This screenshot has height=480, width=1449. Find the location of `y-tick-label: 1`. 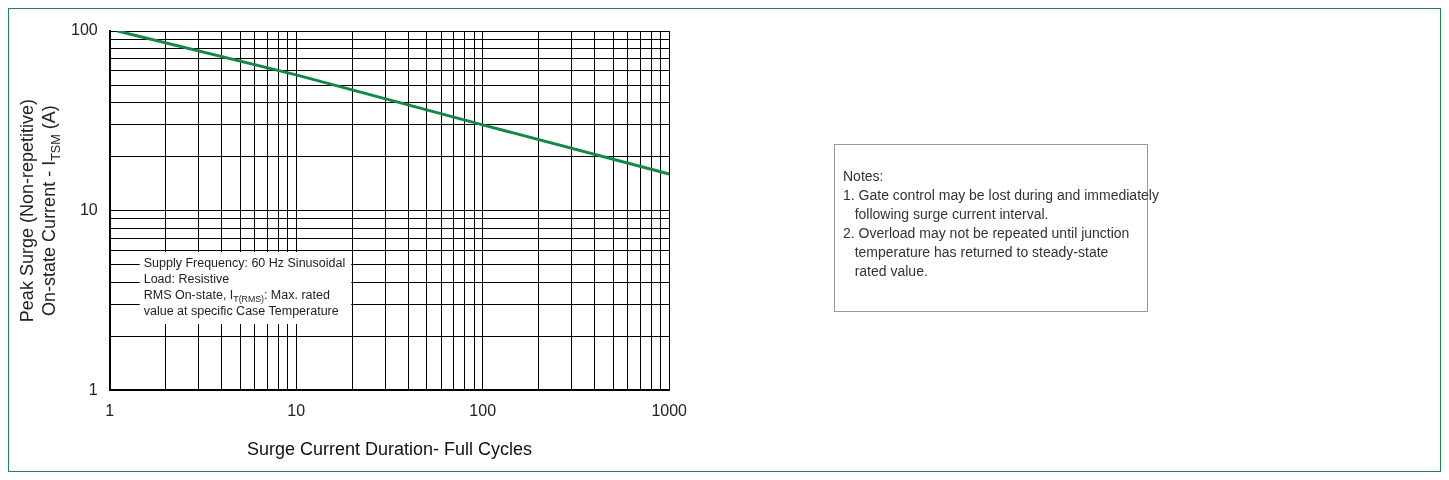

y-tick-label: 1 is located at coordinates (93, 389).